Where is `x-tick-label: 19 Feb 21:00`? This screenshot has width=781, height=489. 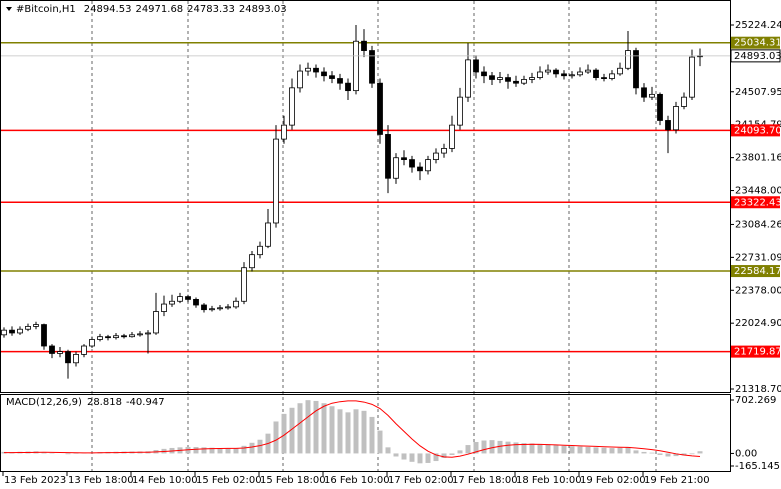
x-tick-label: 19 Feb 21:00 is located at coordinates (677, 480).